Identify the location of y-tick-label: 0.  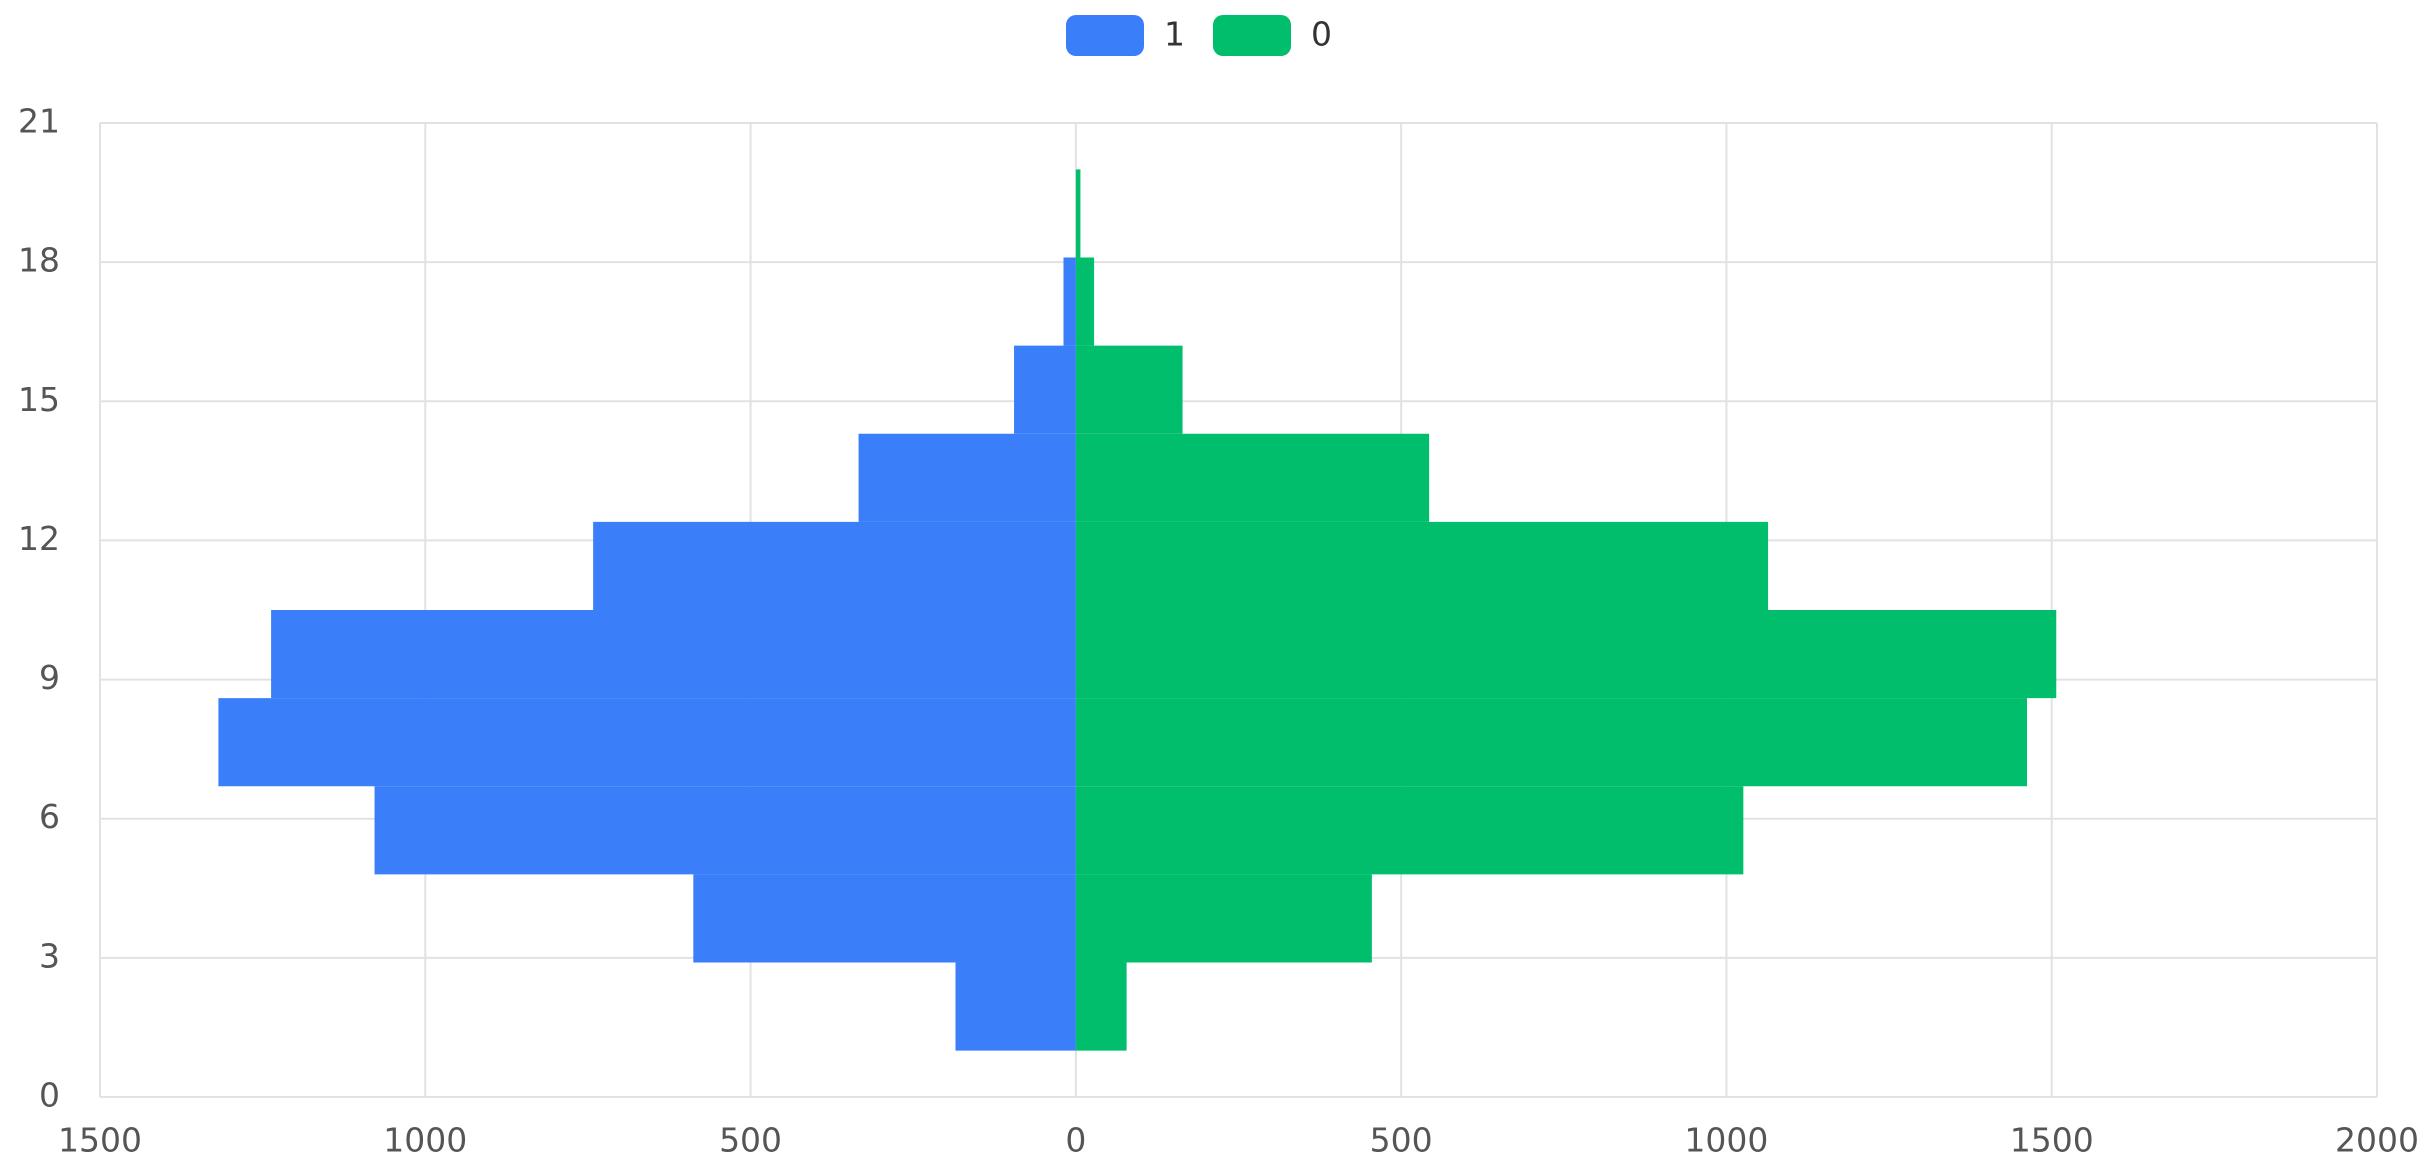
(49, 1095).